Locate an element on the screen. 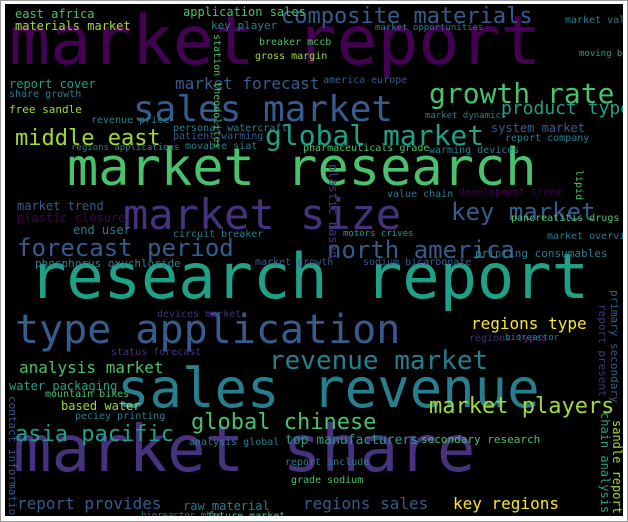 This screenshot has height=522, width=628. word-thermo-verifier: regions applications is located at coordinates (125, 148).